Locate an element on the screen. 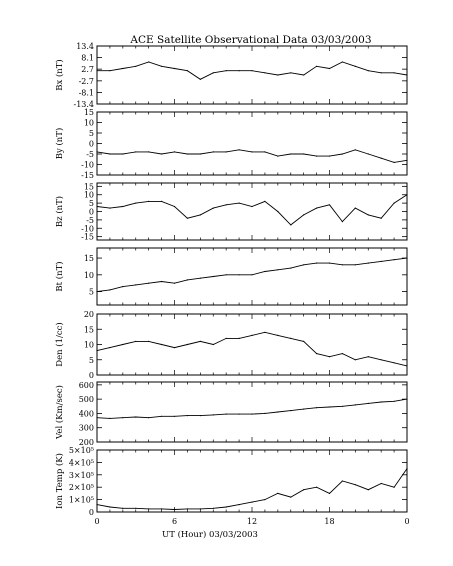 This screenshot has height=566, width=453. y-tick-label: 500 is located at coordinates (86, 399).